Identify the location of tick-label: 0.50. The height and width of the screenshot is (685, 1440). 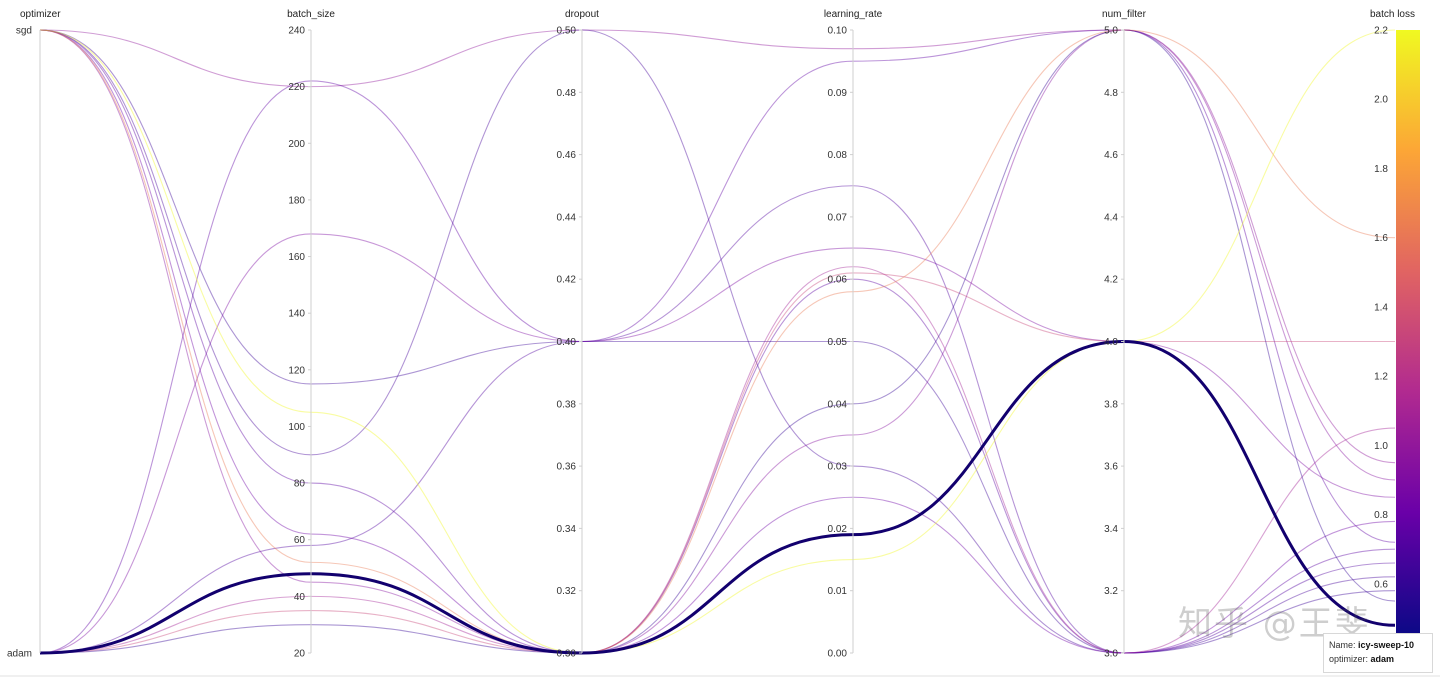
(567, 31).